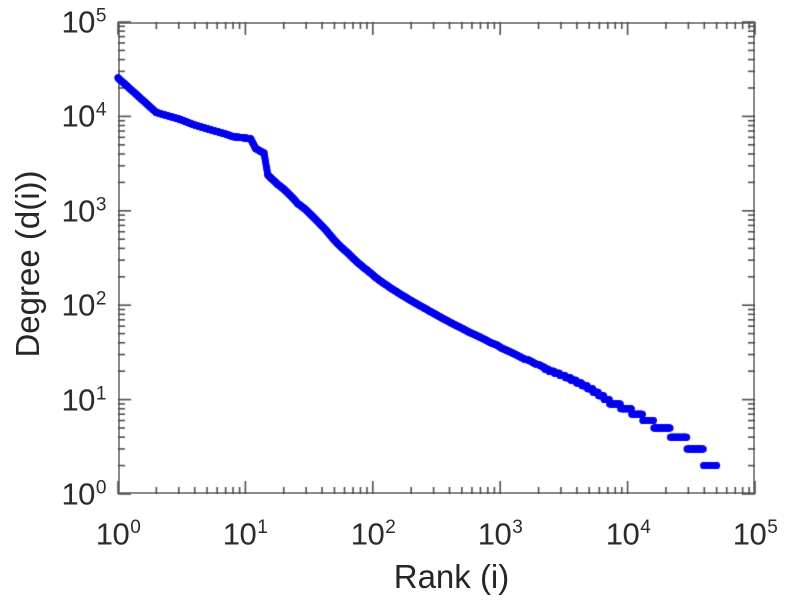  Describe the element at coordinates (83, 116) in the screenshot. I see `y-tick-label: 10⁴` at that location.